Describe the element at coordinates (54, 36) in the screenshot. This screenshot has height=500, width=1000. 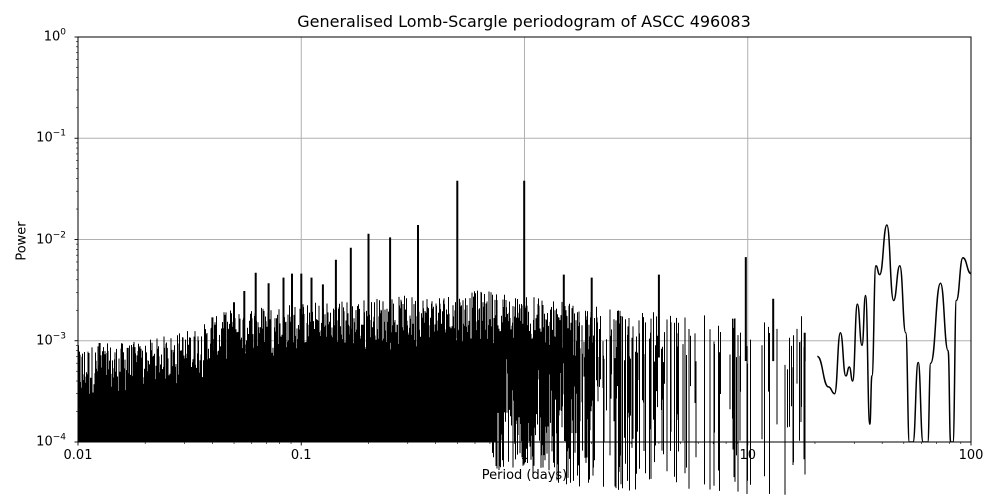
I see `y-tick-label: 10⁰` at that location.